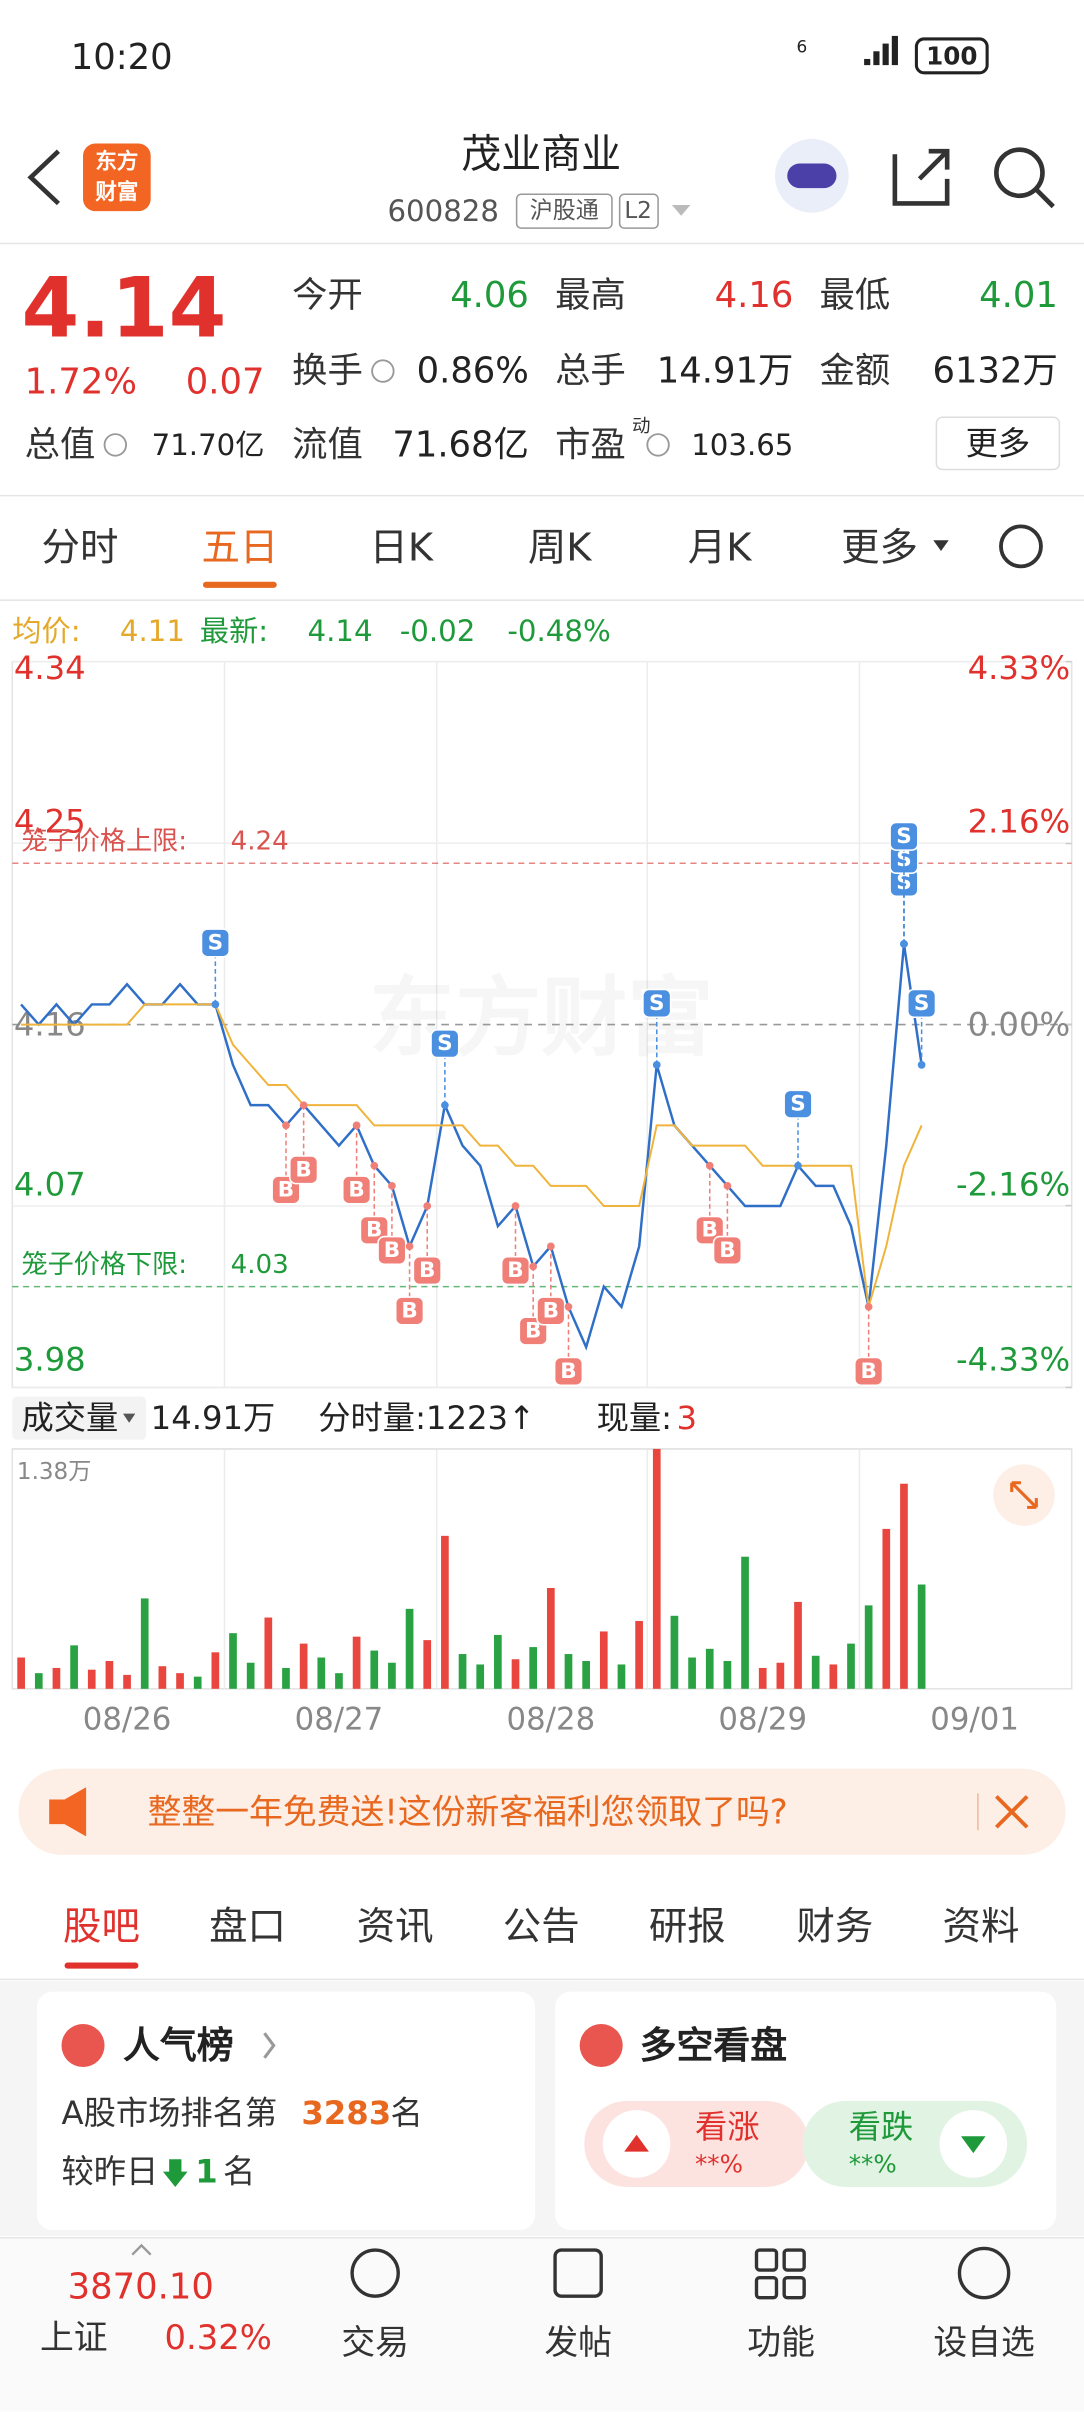  What do you see at coordinates (225, 381) in the screenshot?
I see `change: 0.07` at bounding box center [225, 381].